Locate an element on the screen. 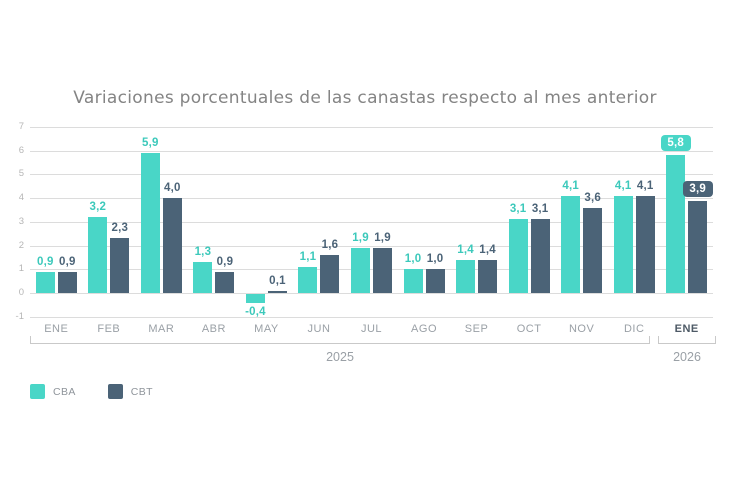 The image size is (730, 487). y-tick-label: 4 is located at coordinates (21, 198).